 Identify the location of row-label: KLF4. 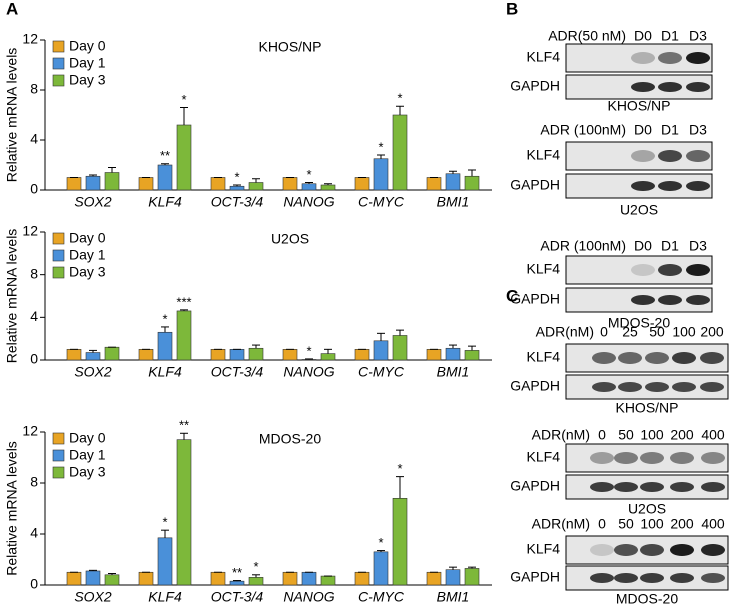
(544, 269).